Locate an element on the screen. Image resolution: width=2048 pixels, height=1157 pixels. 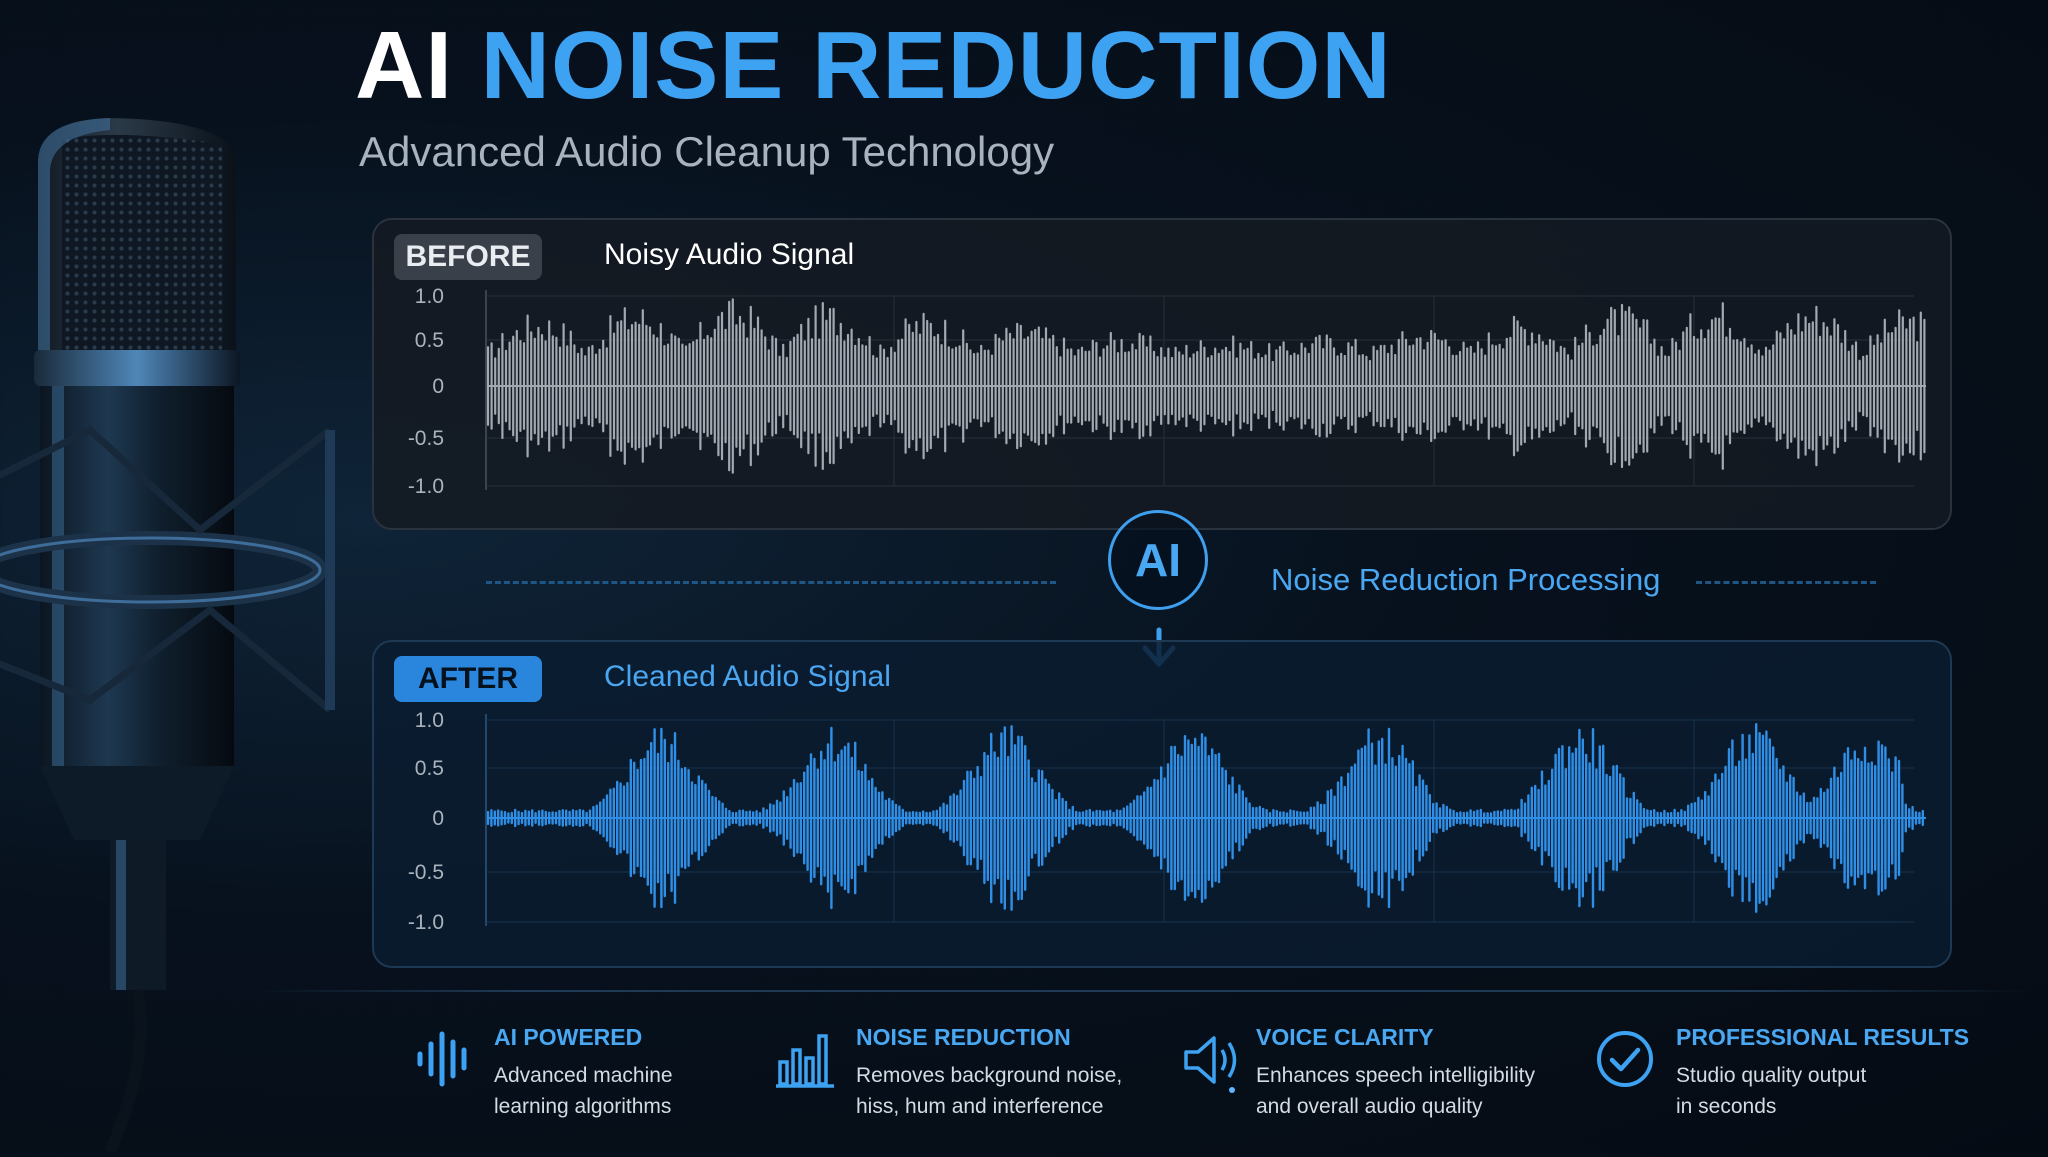
feature-title: PROFESSIONAL RESULTS is located at coordinates (1823, 1037).